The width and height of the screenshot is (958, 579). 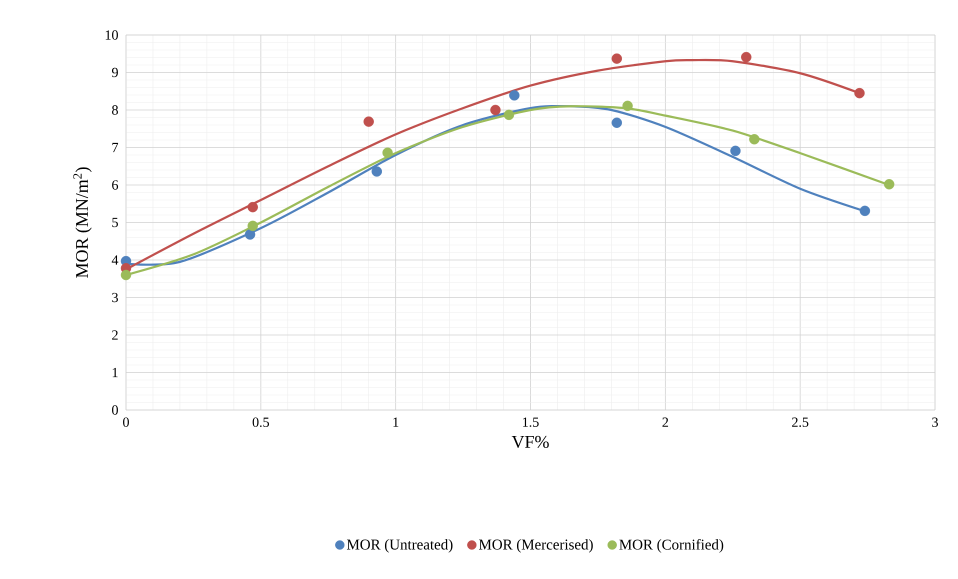 I want to click on y-tick-label: 0, so click(x=115, y=410).